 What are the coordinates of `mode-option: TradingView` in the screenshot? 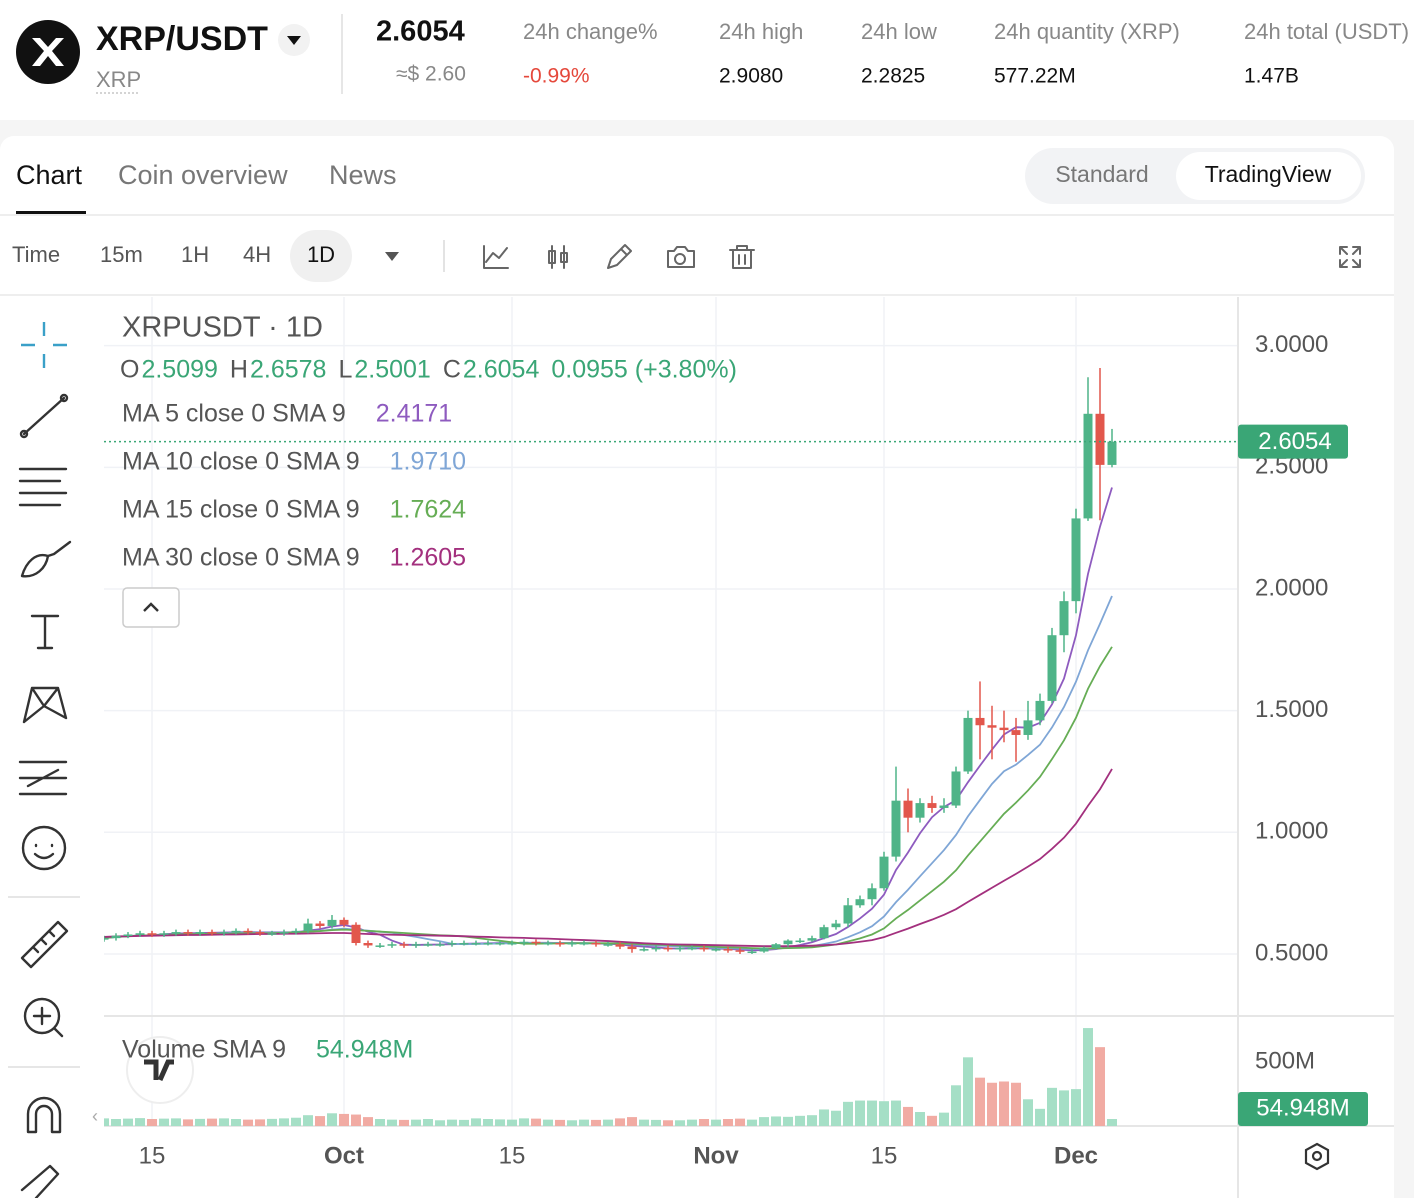 It's located at (1268, 174).